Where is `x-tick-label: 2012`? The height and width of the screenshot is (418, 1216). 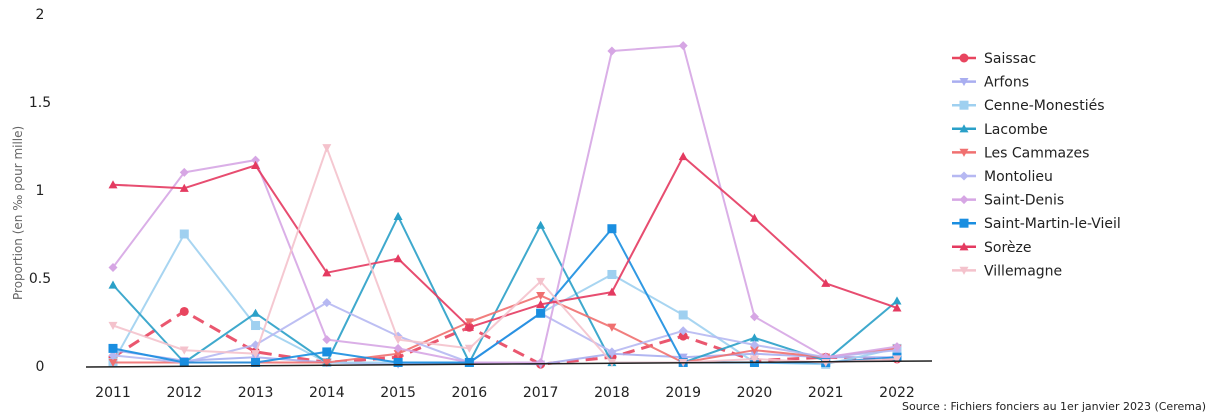 x-tick-label: 2012 is located at coordinates (184, 393).